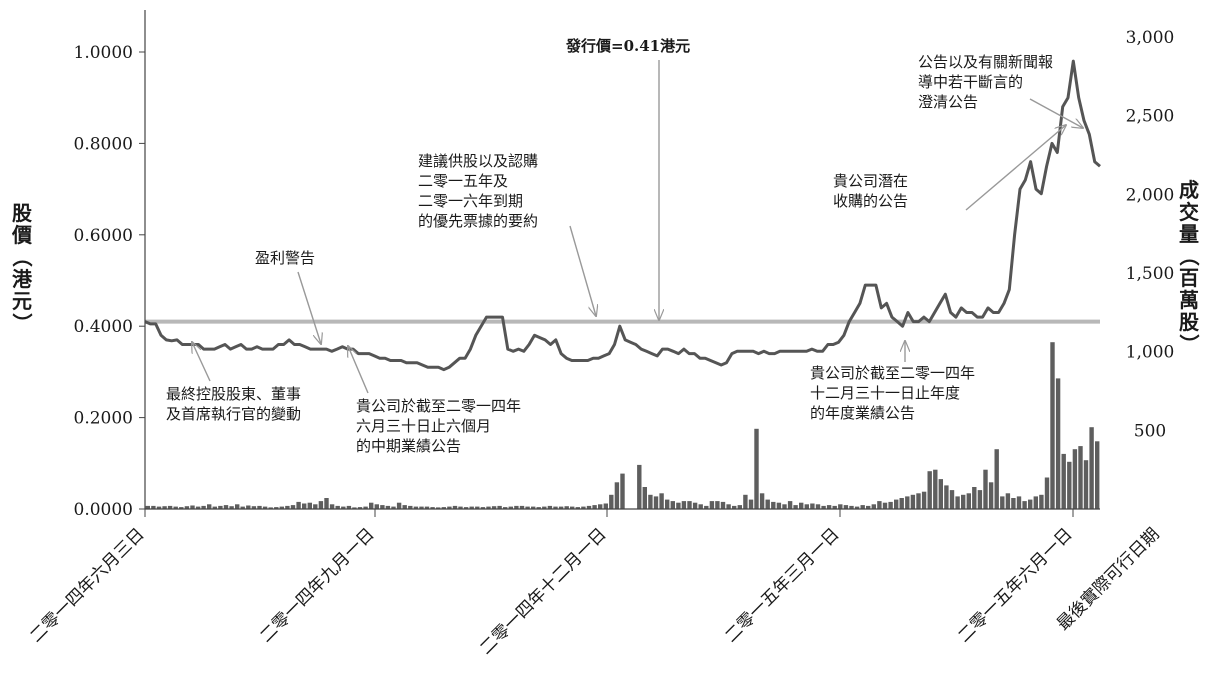 The height and width of the screenshot is (677, 1206). I want to click on rights-arrow, so click(582, 270).